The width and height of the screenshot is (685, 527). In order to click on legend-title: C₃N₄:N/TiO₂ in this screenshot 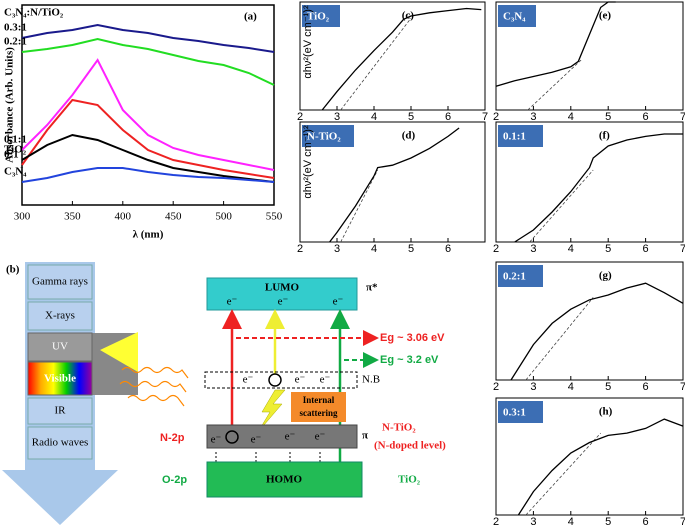, I will do `click(34, 13)`.